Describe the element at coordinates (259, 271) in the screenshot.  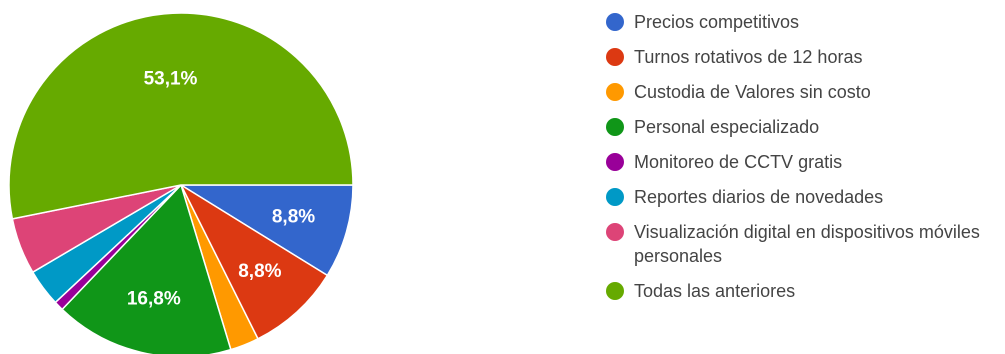
I see `slice-value-label-2: 8,8%` at that location.